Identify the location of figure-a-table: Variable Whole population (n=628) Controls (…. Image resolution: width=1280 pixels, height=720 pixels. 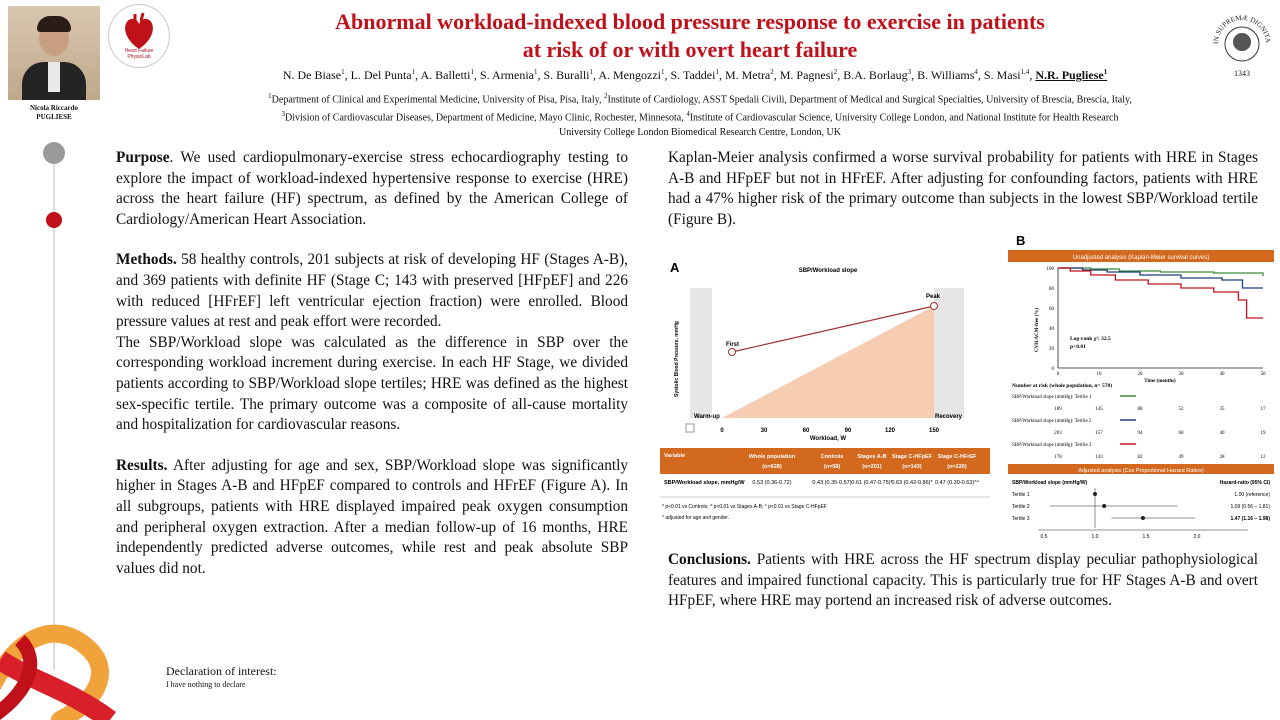
(825, 484).